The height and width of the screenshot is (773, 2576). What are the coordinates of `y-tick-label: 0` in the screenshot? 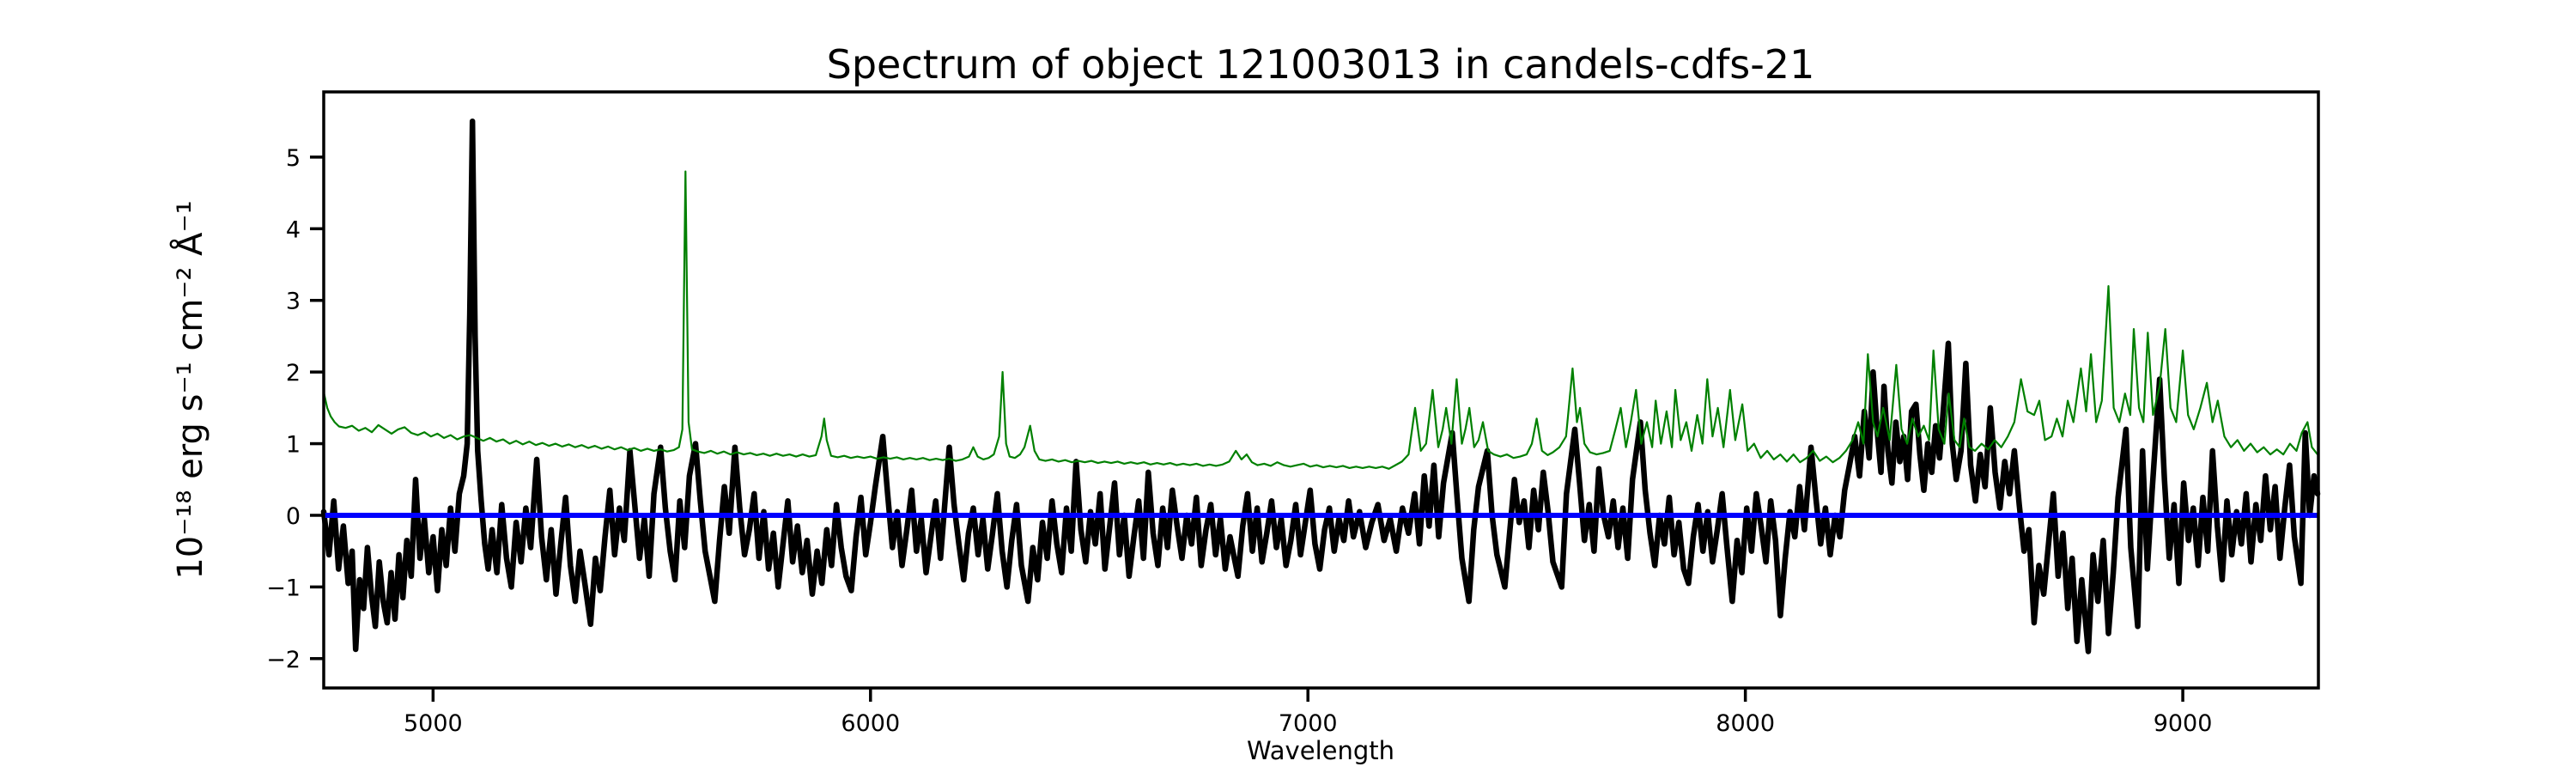 It's located at (293, 516).